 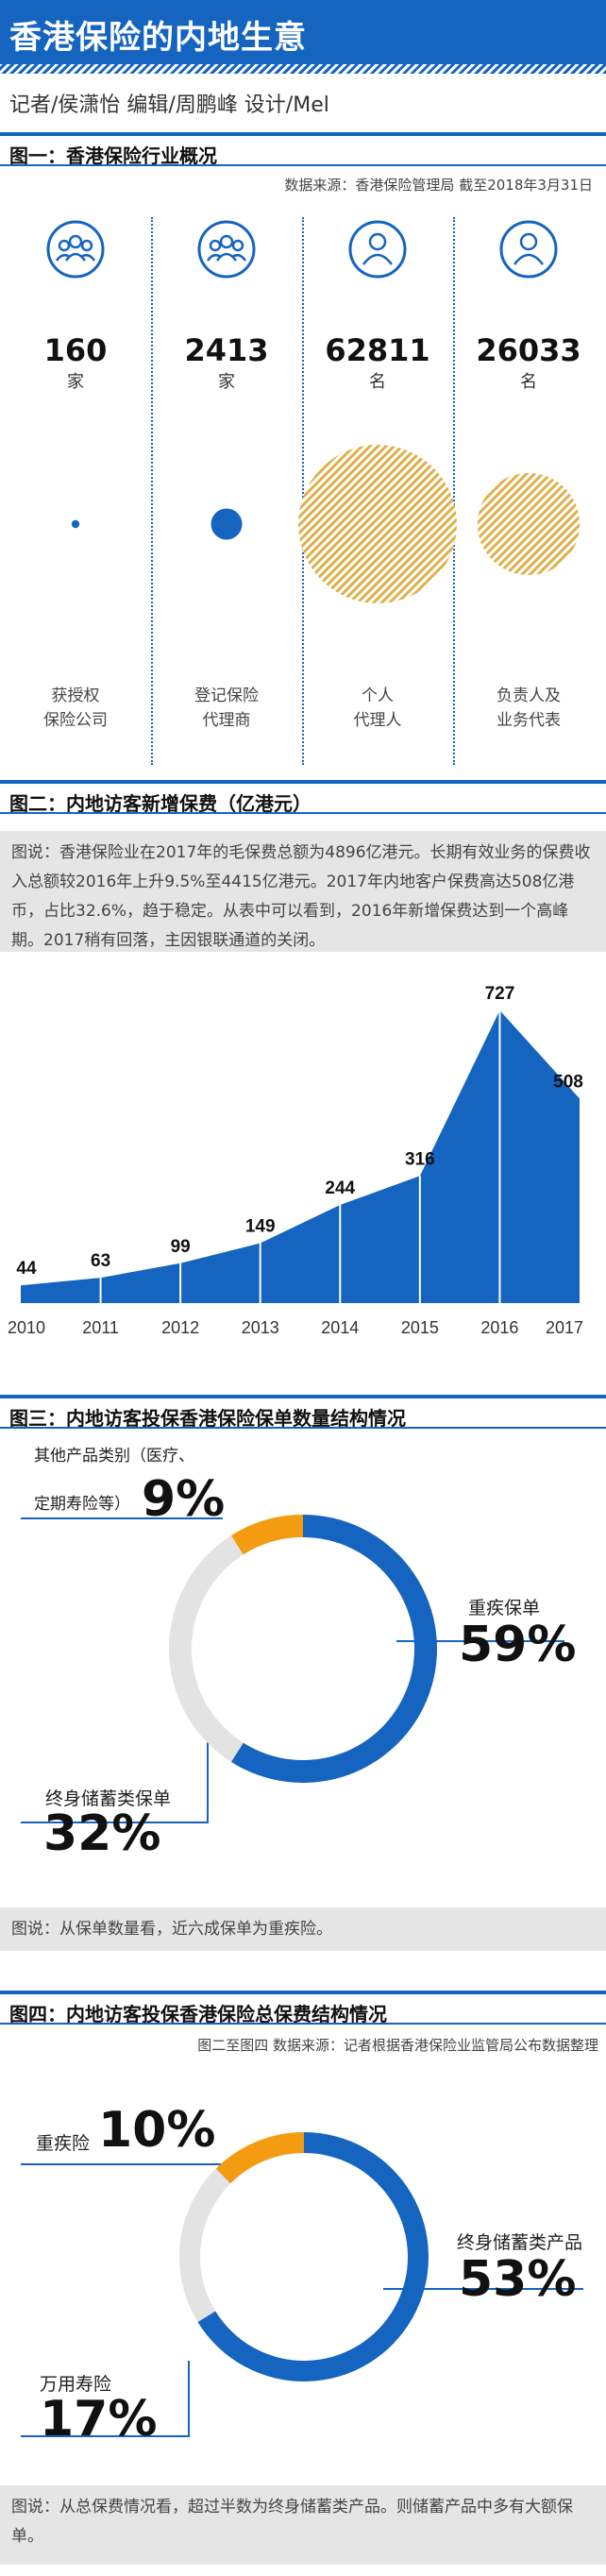 What do you see at coordinates (205, 2245) in the screenshot?
I see `slice-universal-life` at bounding box center [205, 2245].